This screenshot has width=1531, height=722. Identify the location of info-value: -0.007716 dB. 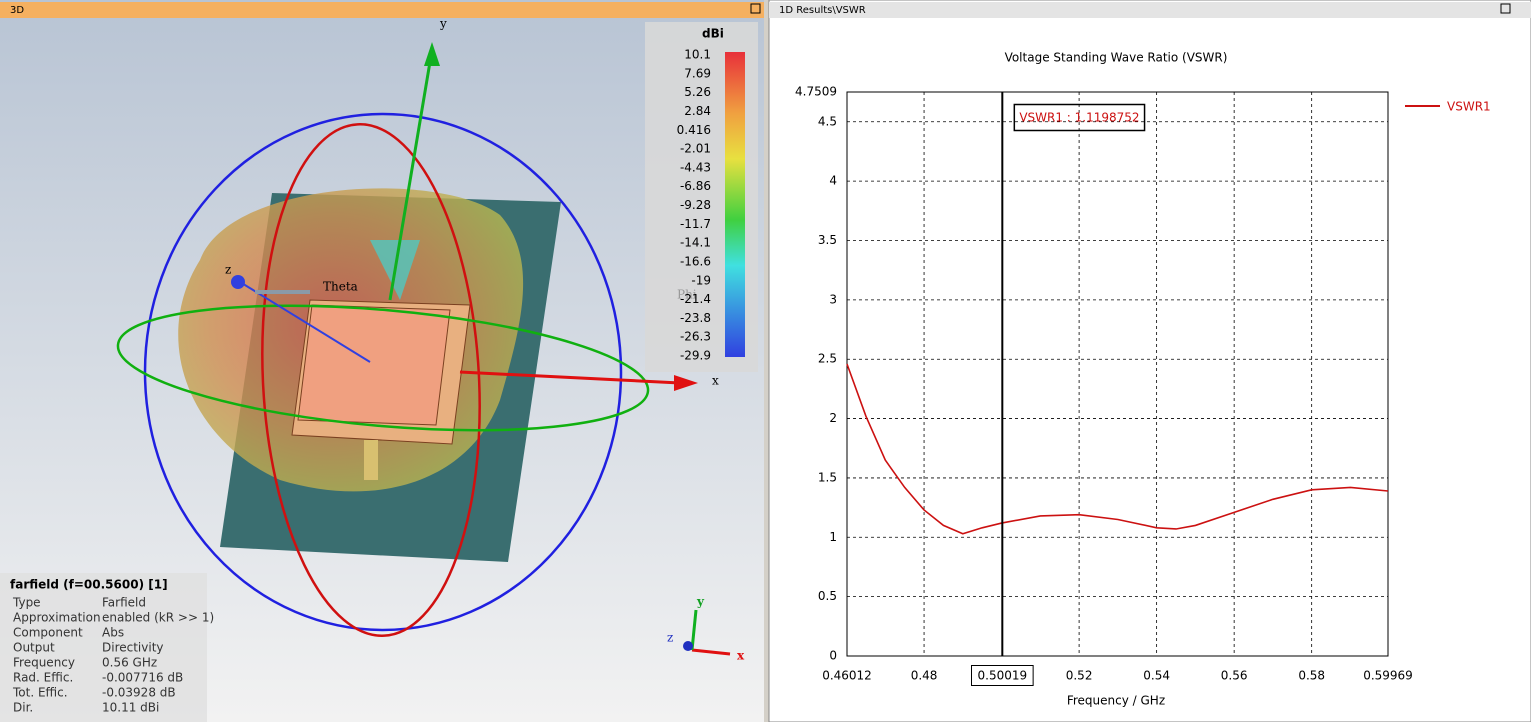
(142, 678).